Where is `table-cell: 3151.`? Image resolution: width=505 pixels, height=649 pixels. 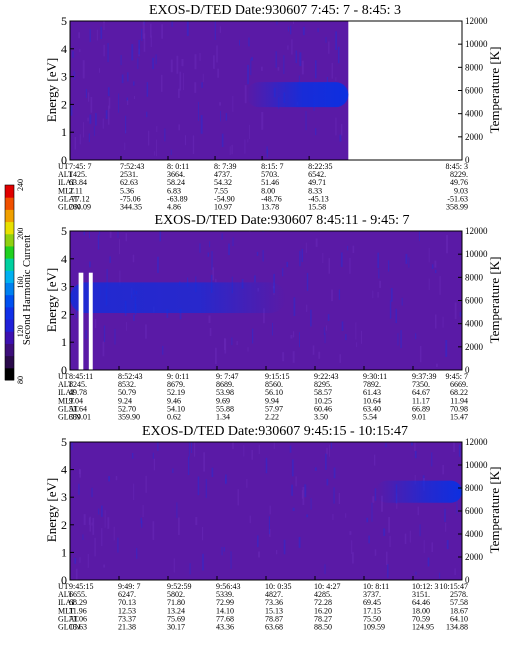 table-cell: 3151. is located at coordinates (421, 594).